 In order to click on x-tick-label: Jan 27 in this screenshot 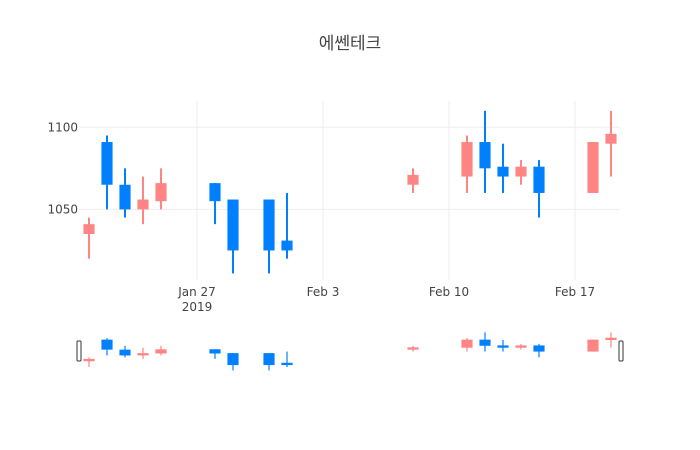, I will do `click(196, 292)`.